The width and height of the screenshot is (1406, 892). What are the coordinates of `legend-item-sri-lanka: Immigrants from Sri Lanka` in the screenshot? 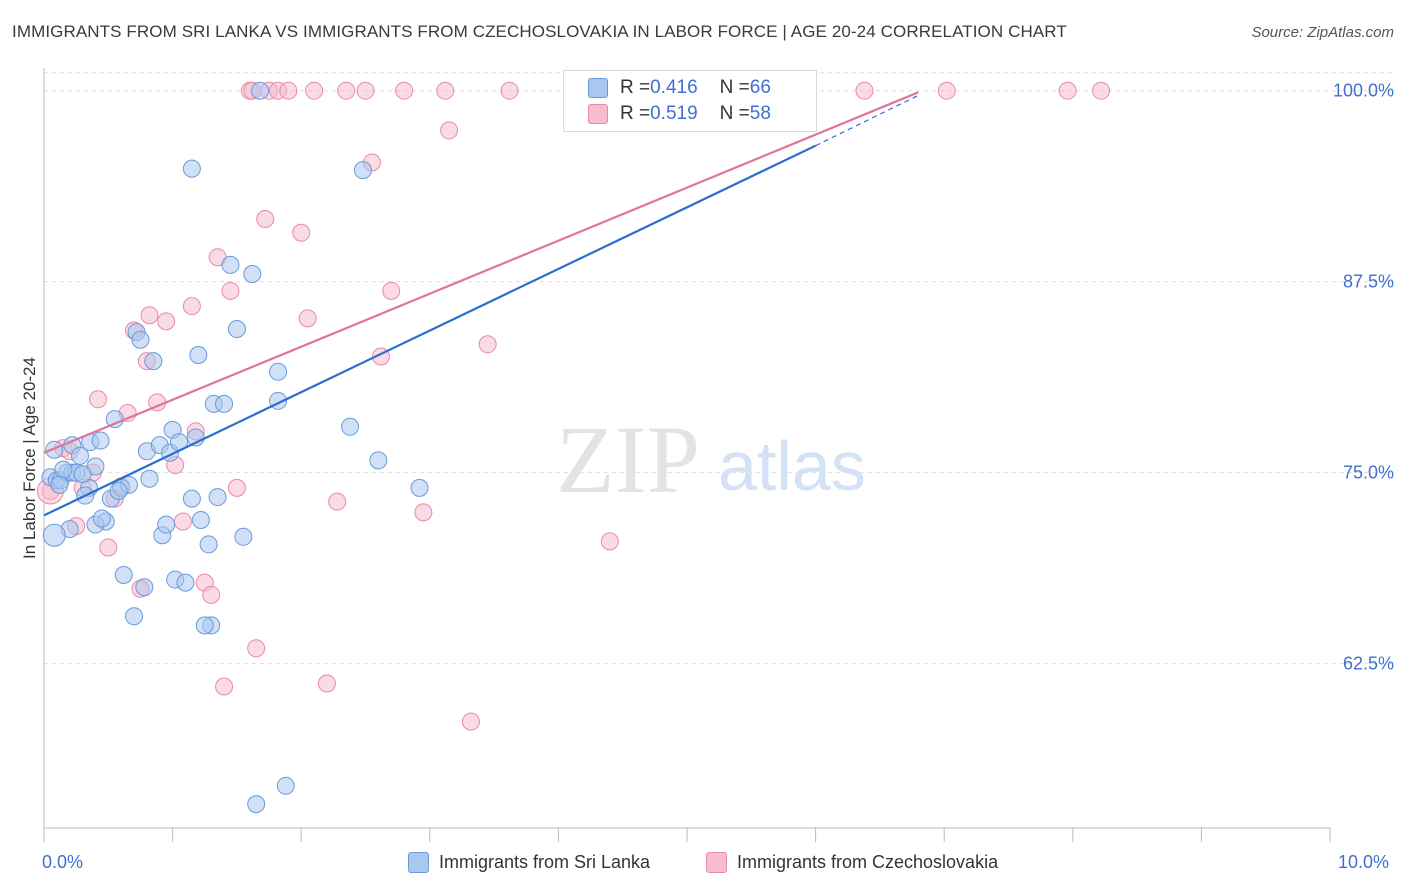 It's located at (529, 862).